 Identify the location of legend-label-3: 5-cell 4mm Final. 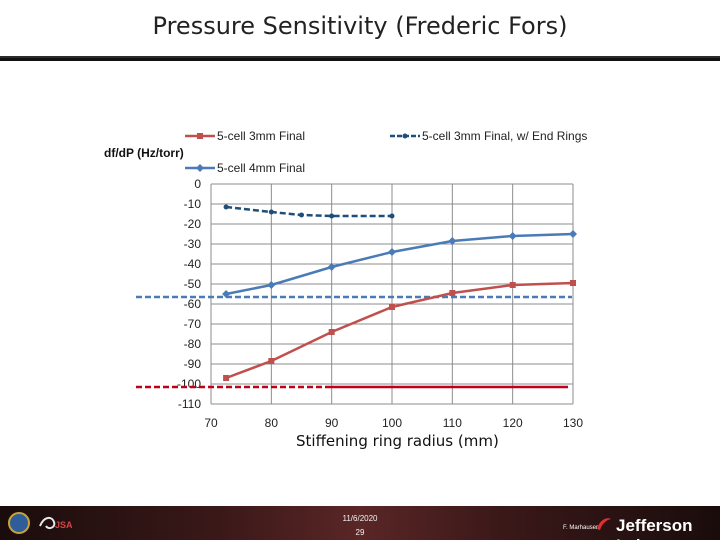
(261, 168).